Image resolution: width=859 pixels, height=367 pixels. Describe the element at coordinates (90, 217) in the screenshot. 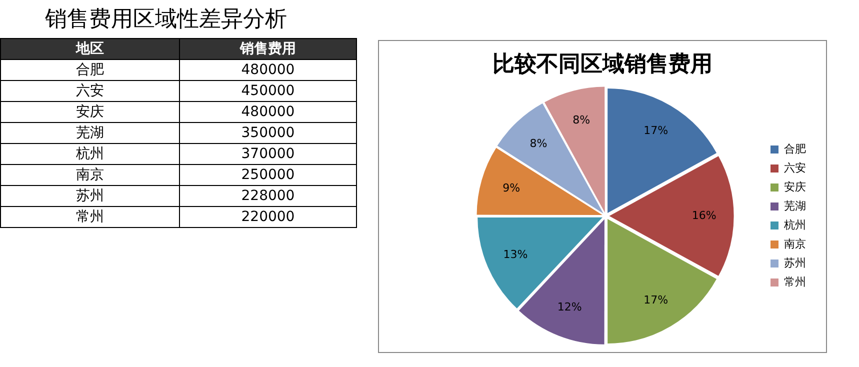

I see `text: 常州` at that location.